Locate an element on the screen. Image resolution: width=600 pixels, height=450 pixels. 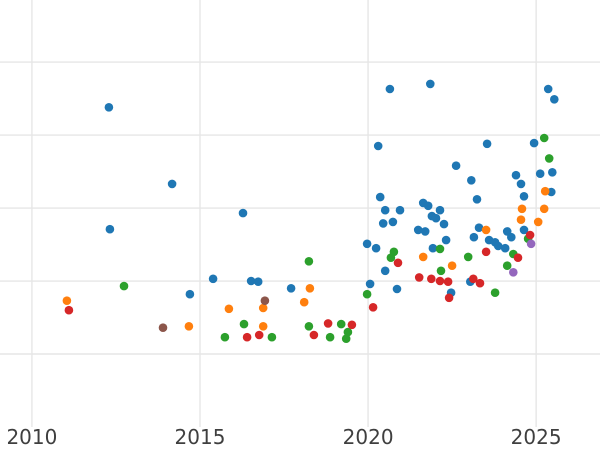
x-tick-label: 2025 is located at coordinates (536, 437).